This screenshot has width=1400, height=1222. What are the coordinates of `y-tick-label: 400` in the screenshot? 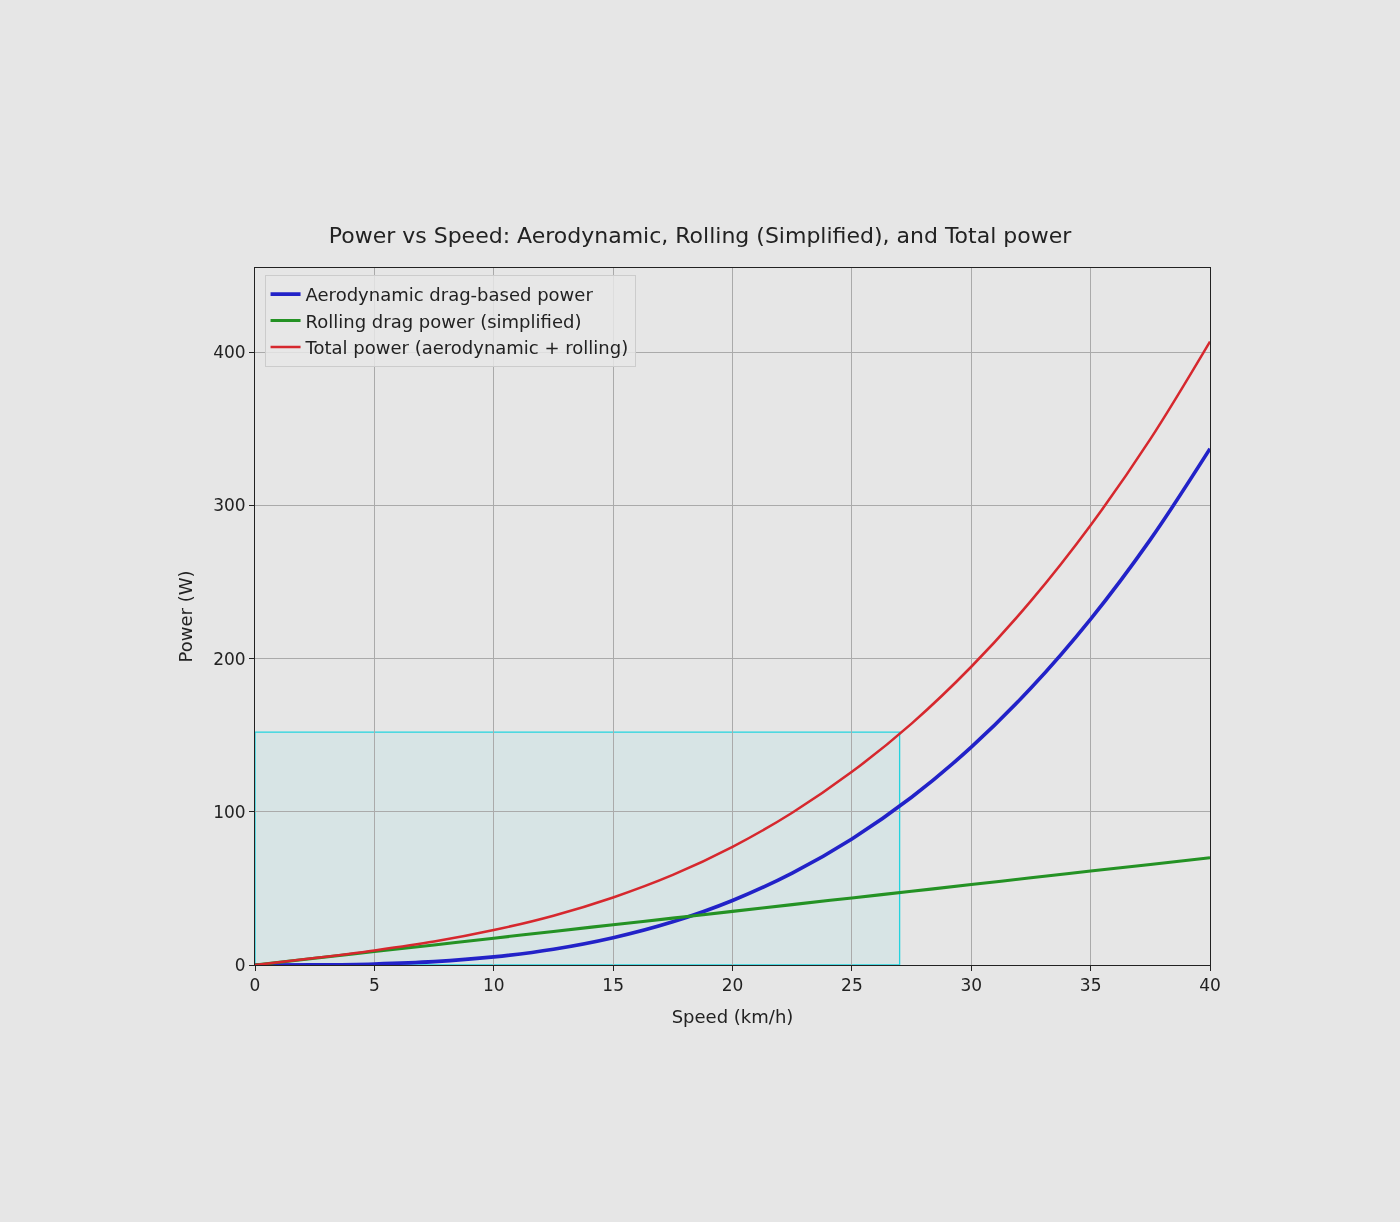 It's located at (229, 352).